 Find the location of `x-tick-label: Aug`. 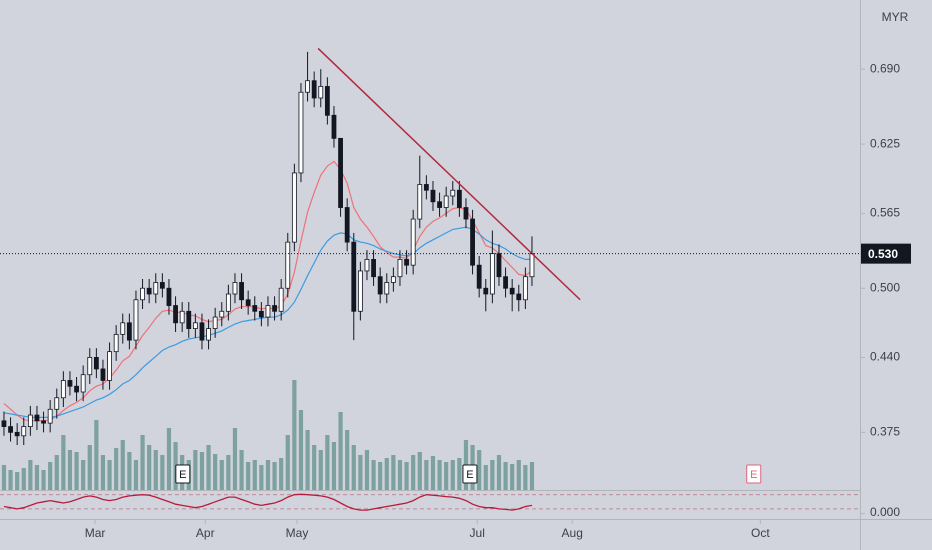

x-tick-label: Aug is located at coordinates (572, 533).